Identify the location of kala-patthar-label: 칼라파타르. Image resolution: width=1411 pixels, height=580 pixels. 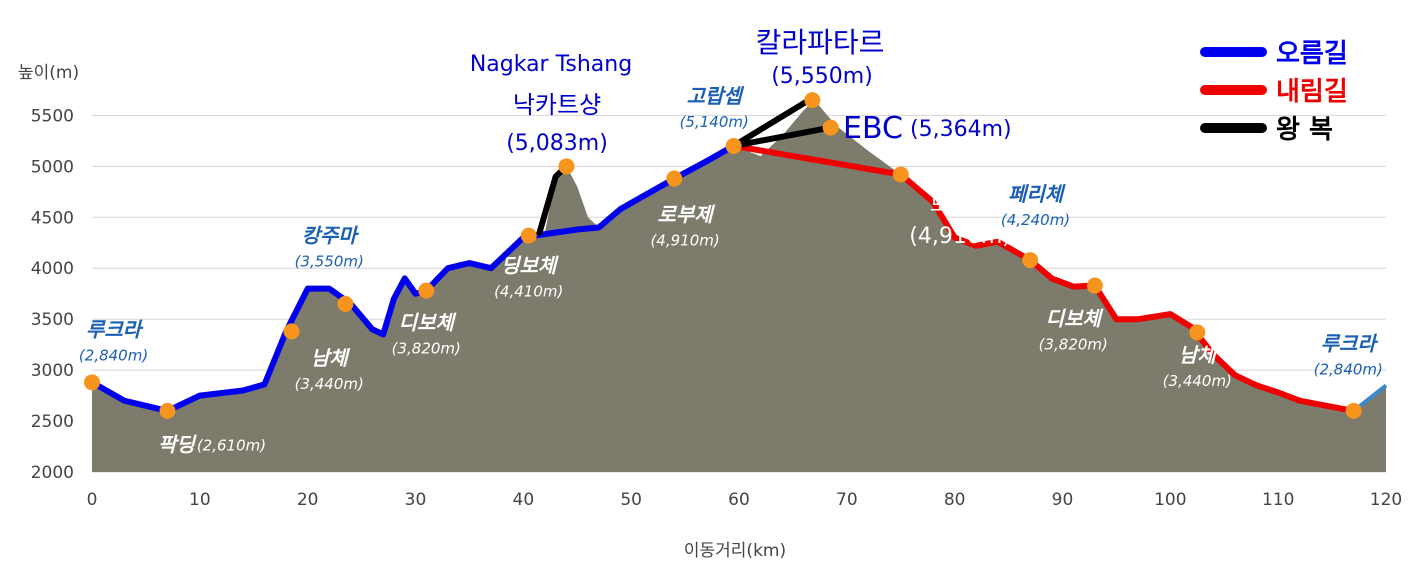
(820, 42).